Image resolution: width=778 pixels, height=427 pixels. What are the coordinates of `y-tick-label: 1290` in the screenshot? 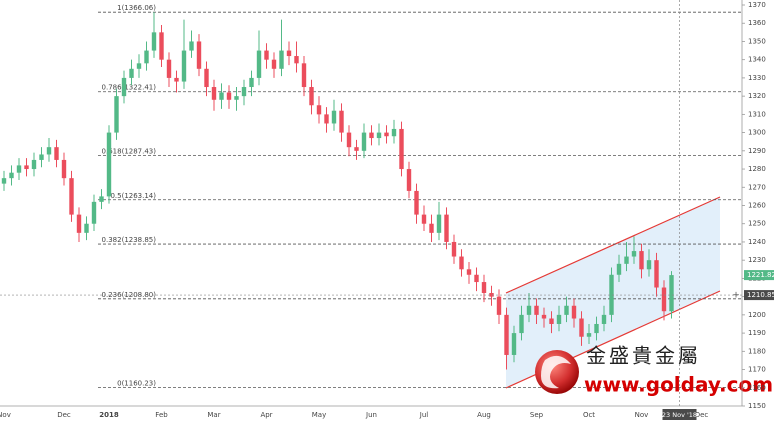 It's located at (757, 151).